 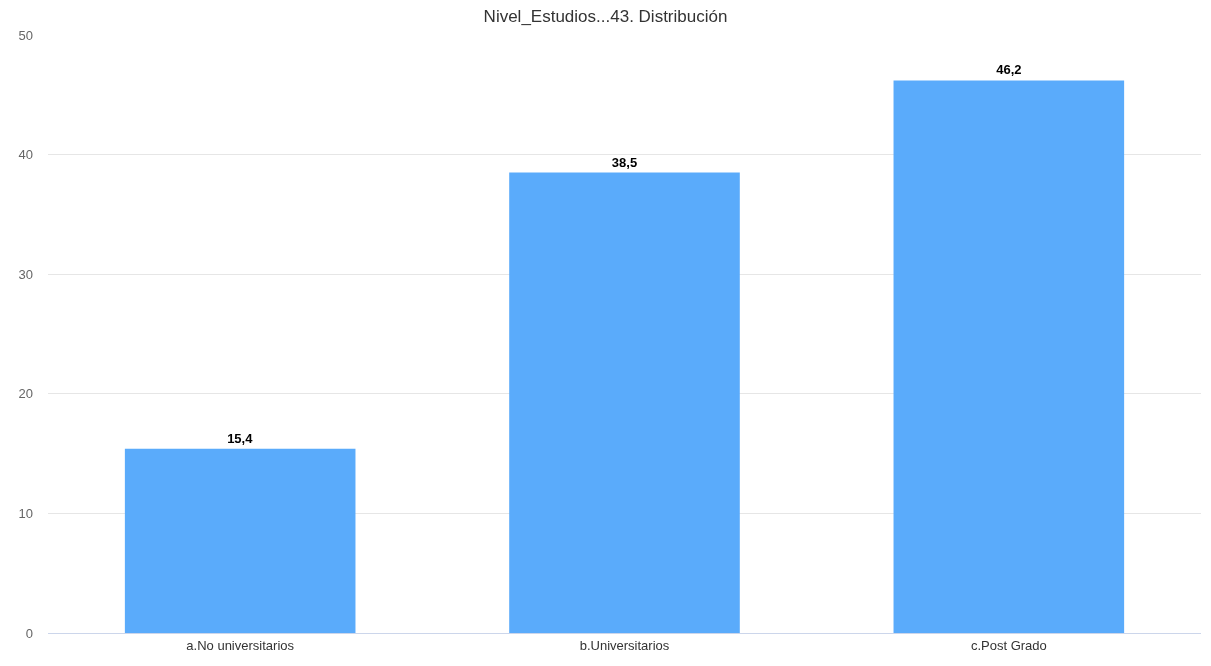 I want to click on data-label: 15,4, so click(x=240, y=438).